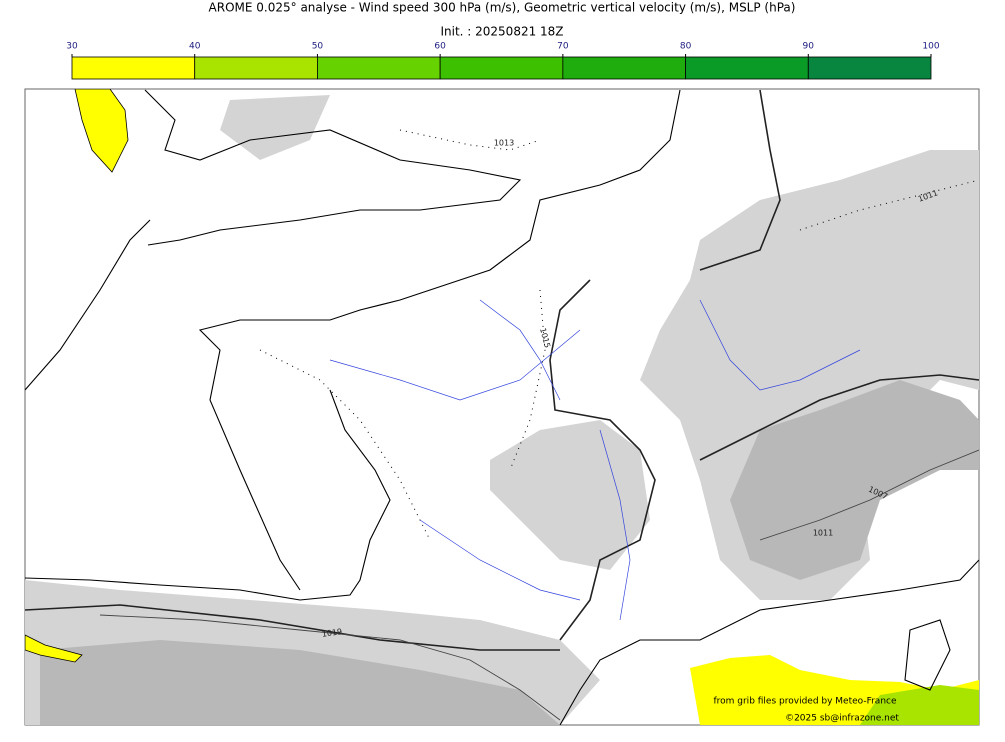 The height and width of the screenshot is (742, 1005). I want to click on credit: ©2025 sb@infrazone.net, so click(842, 719).